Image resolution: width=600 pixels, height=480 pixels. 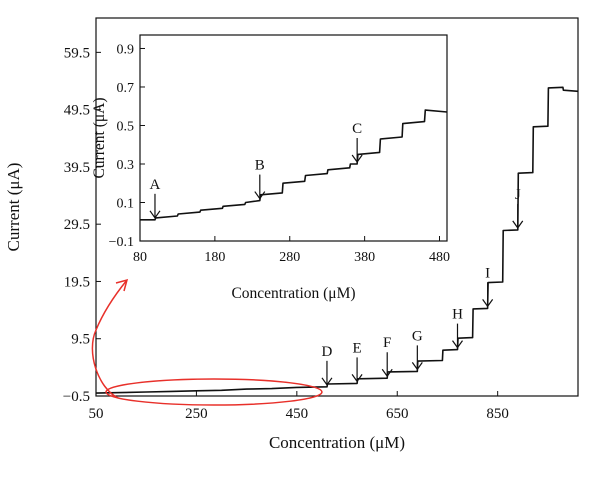 I want to click on x-tick-label: 850, so click(x=497, y=414).